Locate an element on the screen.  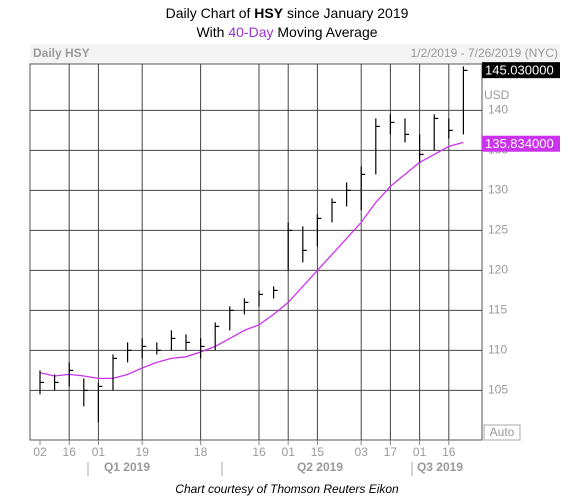
ma-last-label: 135.834000 is located at coordinates (519, 143).